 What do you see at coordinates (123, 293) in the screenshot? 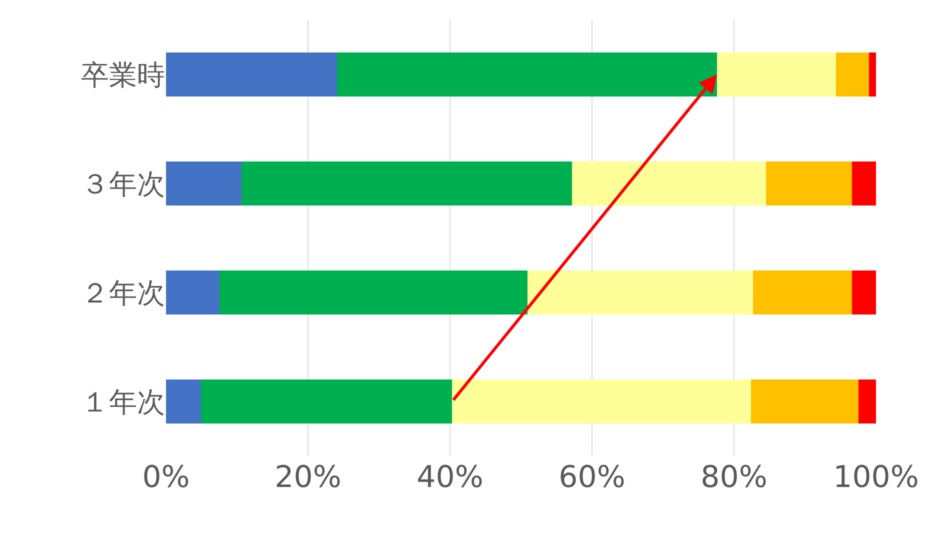
I see `y-tick-label: ２年次` at bounding box center [123, 293].